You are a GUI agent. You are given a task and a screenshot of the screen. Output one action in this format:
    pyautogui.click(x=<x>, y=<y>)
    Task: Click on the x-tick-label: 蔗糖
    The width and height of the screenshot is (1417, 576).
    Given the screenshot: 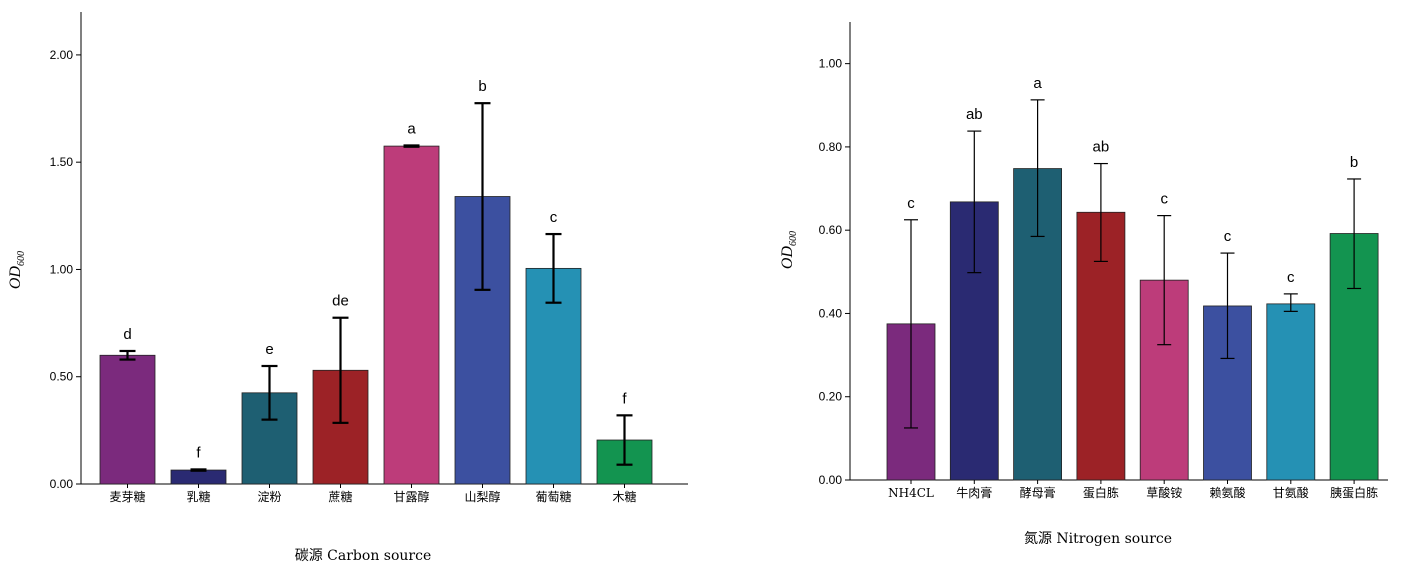 What is the action you would take?
    pyautogui.click(x=340, y=496)
    